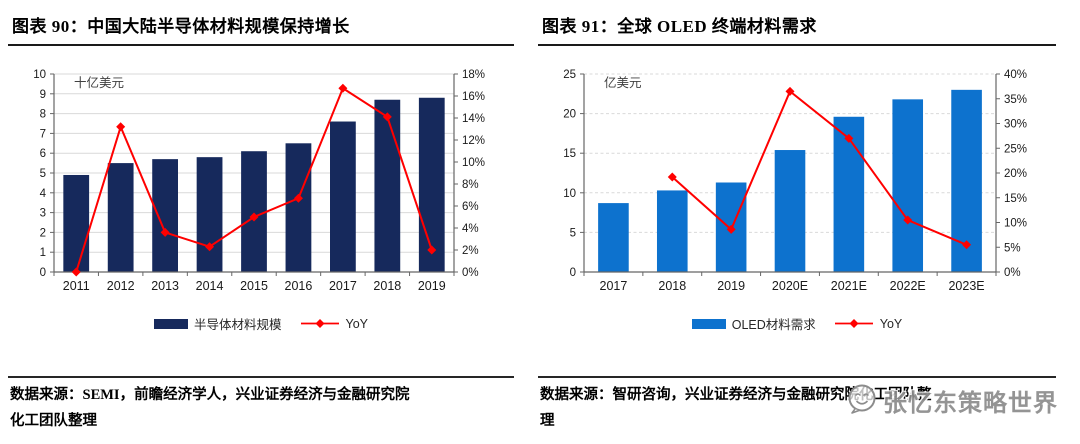  What do you see at coordinates (473, 141) in the screenshot?
I see `svg-text: 12%` at bounding box center [473, 141].